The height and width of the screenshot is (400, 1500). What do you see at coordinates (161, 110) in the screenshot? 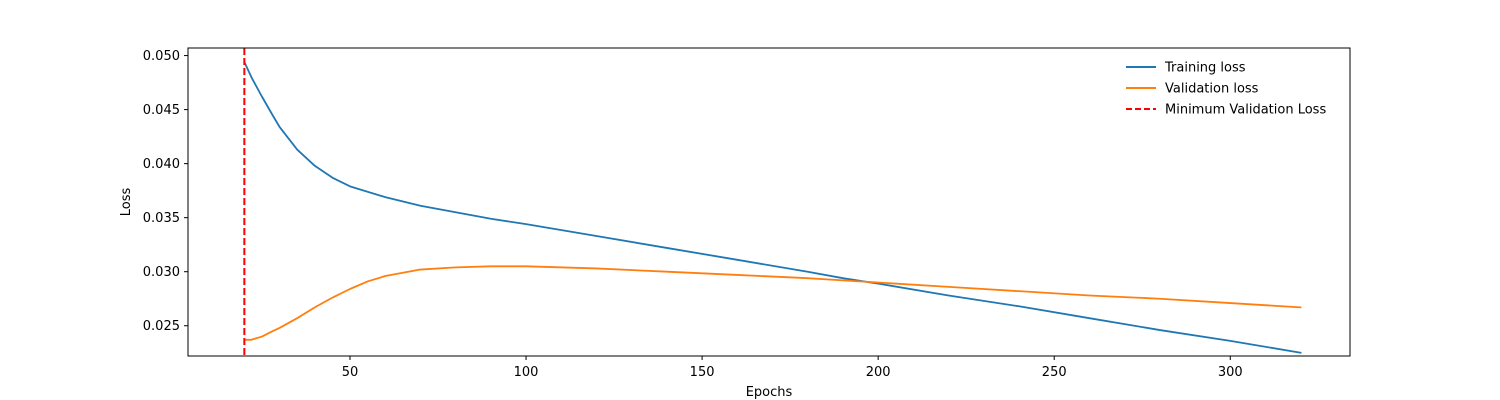
I see `y-tick-label: 0.045` at bounding box center [161, 110].